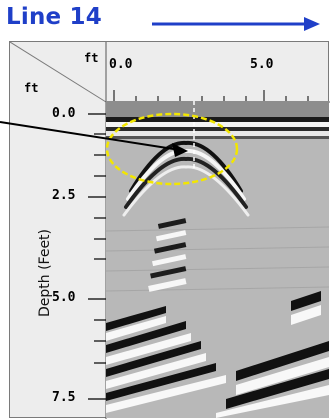  Describe the element at coordinates (31, 88) in the screenshot. I see `y-unit-label: ft` at that location.